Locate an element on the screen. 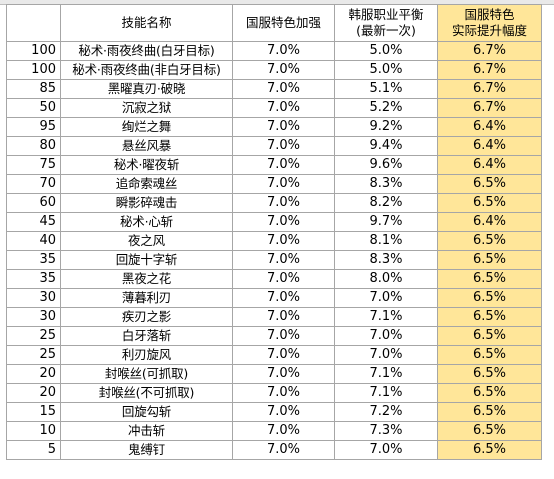 The height and width of the screenshot is (479, 554). skill-name-cell: 回旋十字斩 is located at coordinates (146, 260).